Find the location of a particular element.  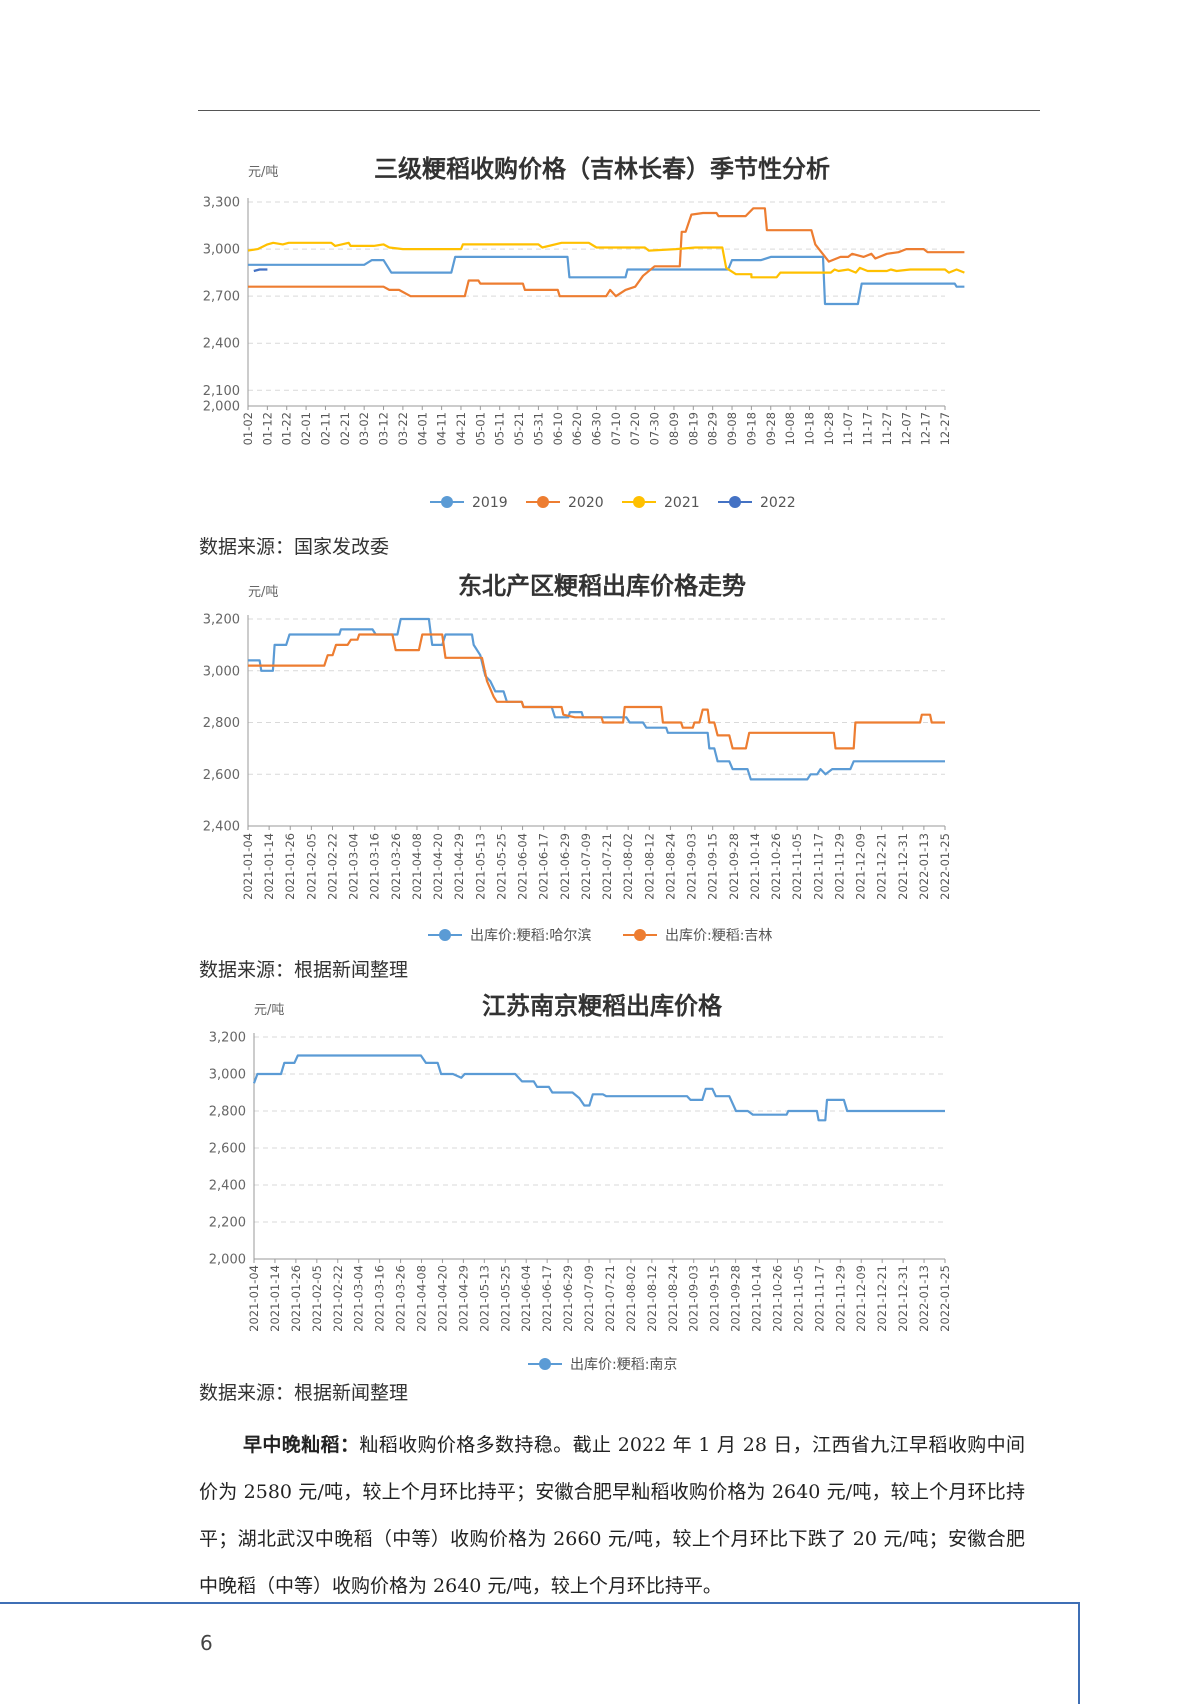

x-tick-label: 11-17 is located at coordinates (868, 428).